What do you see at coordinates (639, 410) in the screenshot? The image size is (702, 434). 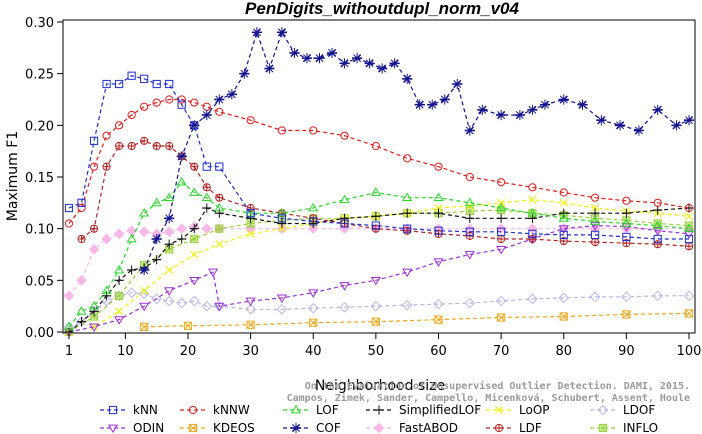 I see `legend-label: LDOF` at bounding box center [639, 410].